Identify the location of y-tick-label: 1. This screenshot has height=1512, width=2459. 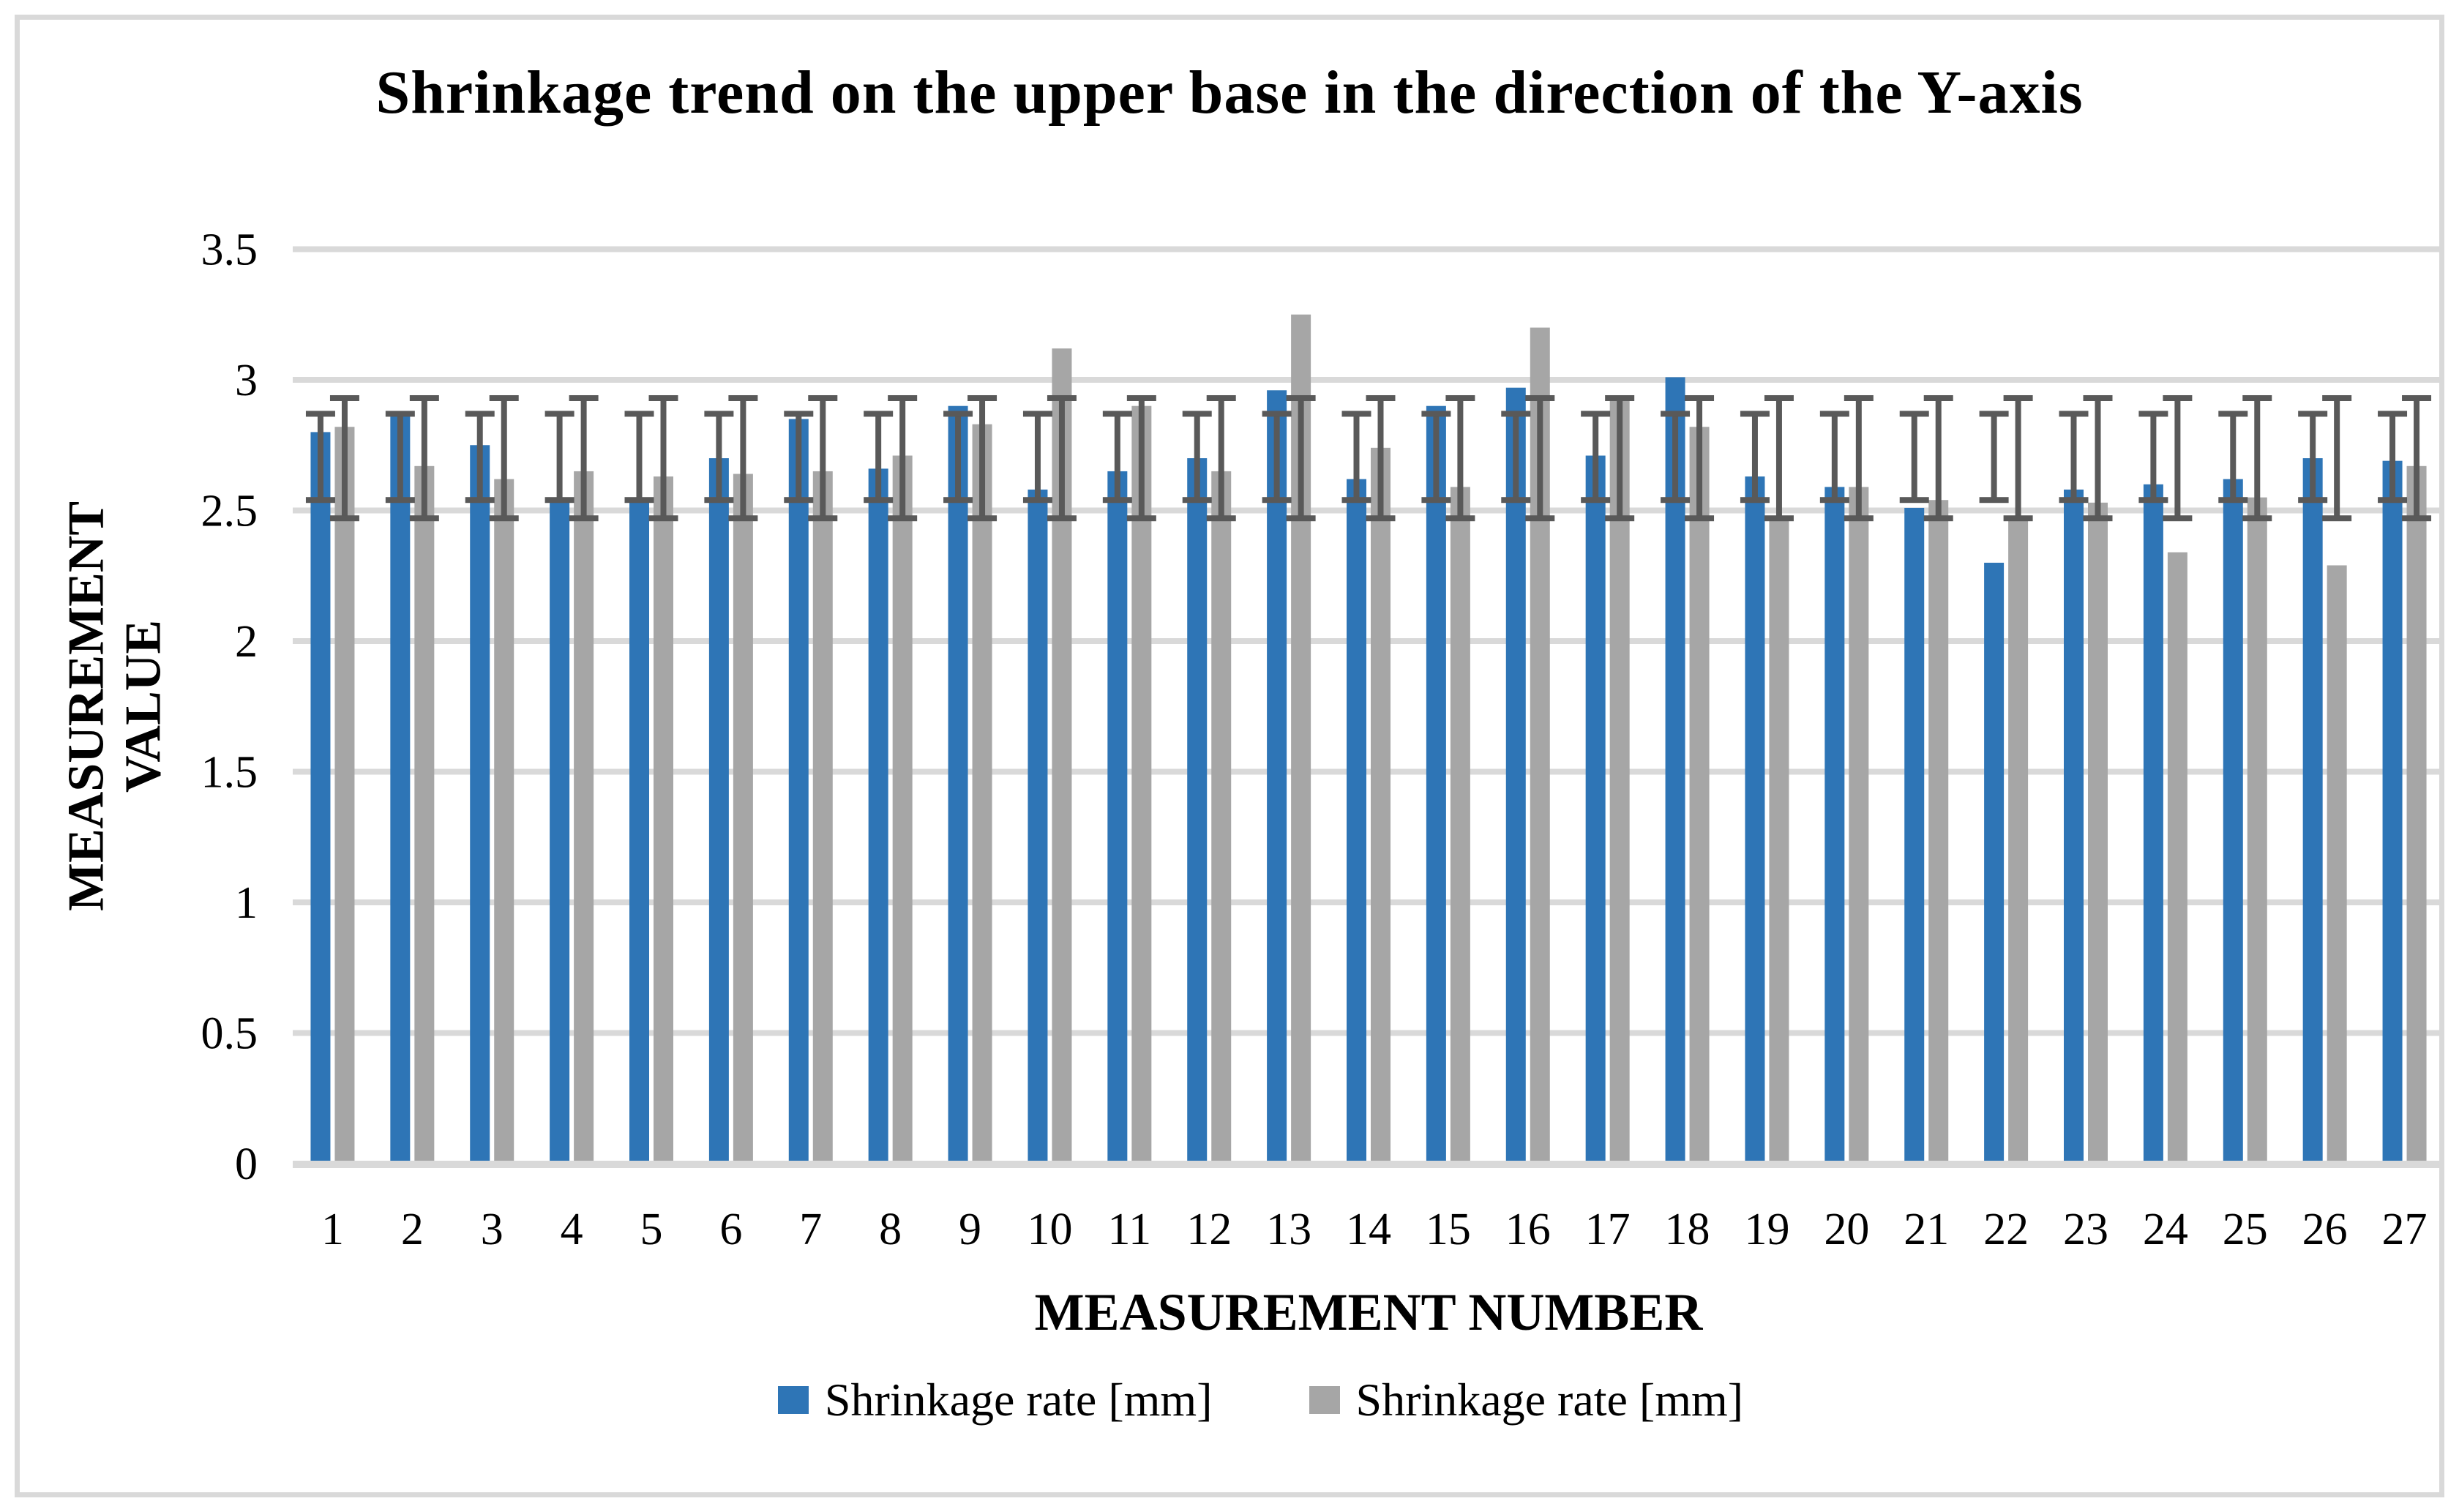
(246, 903).